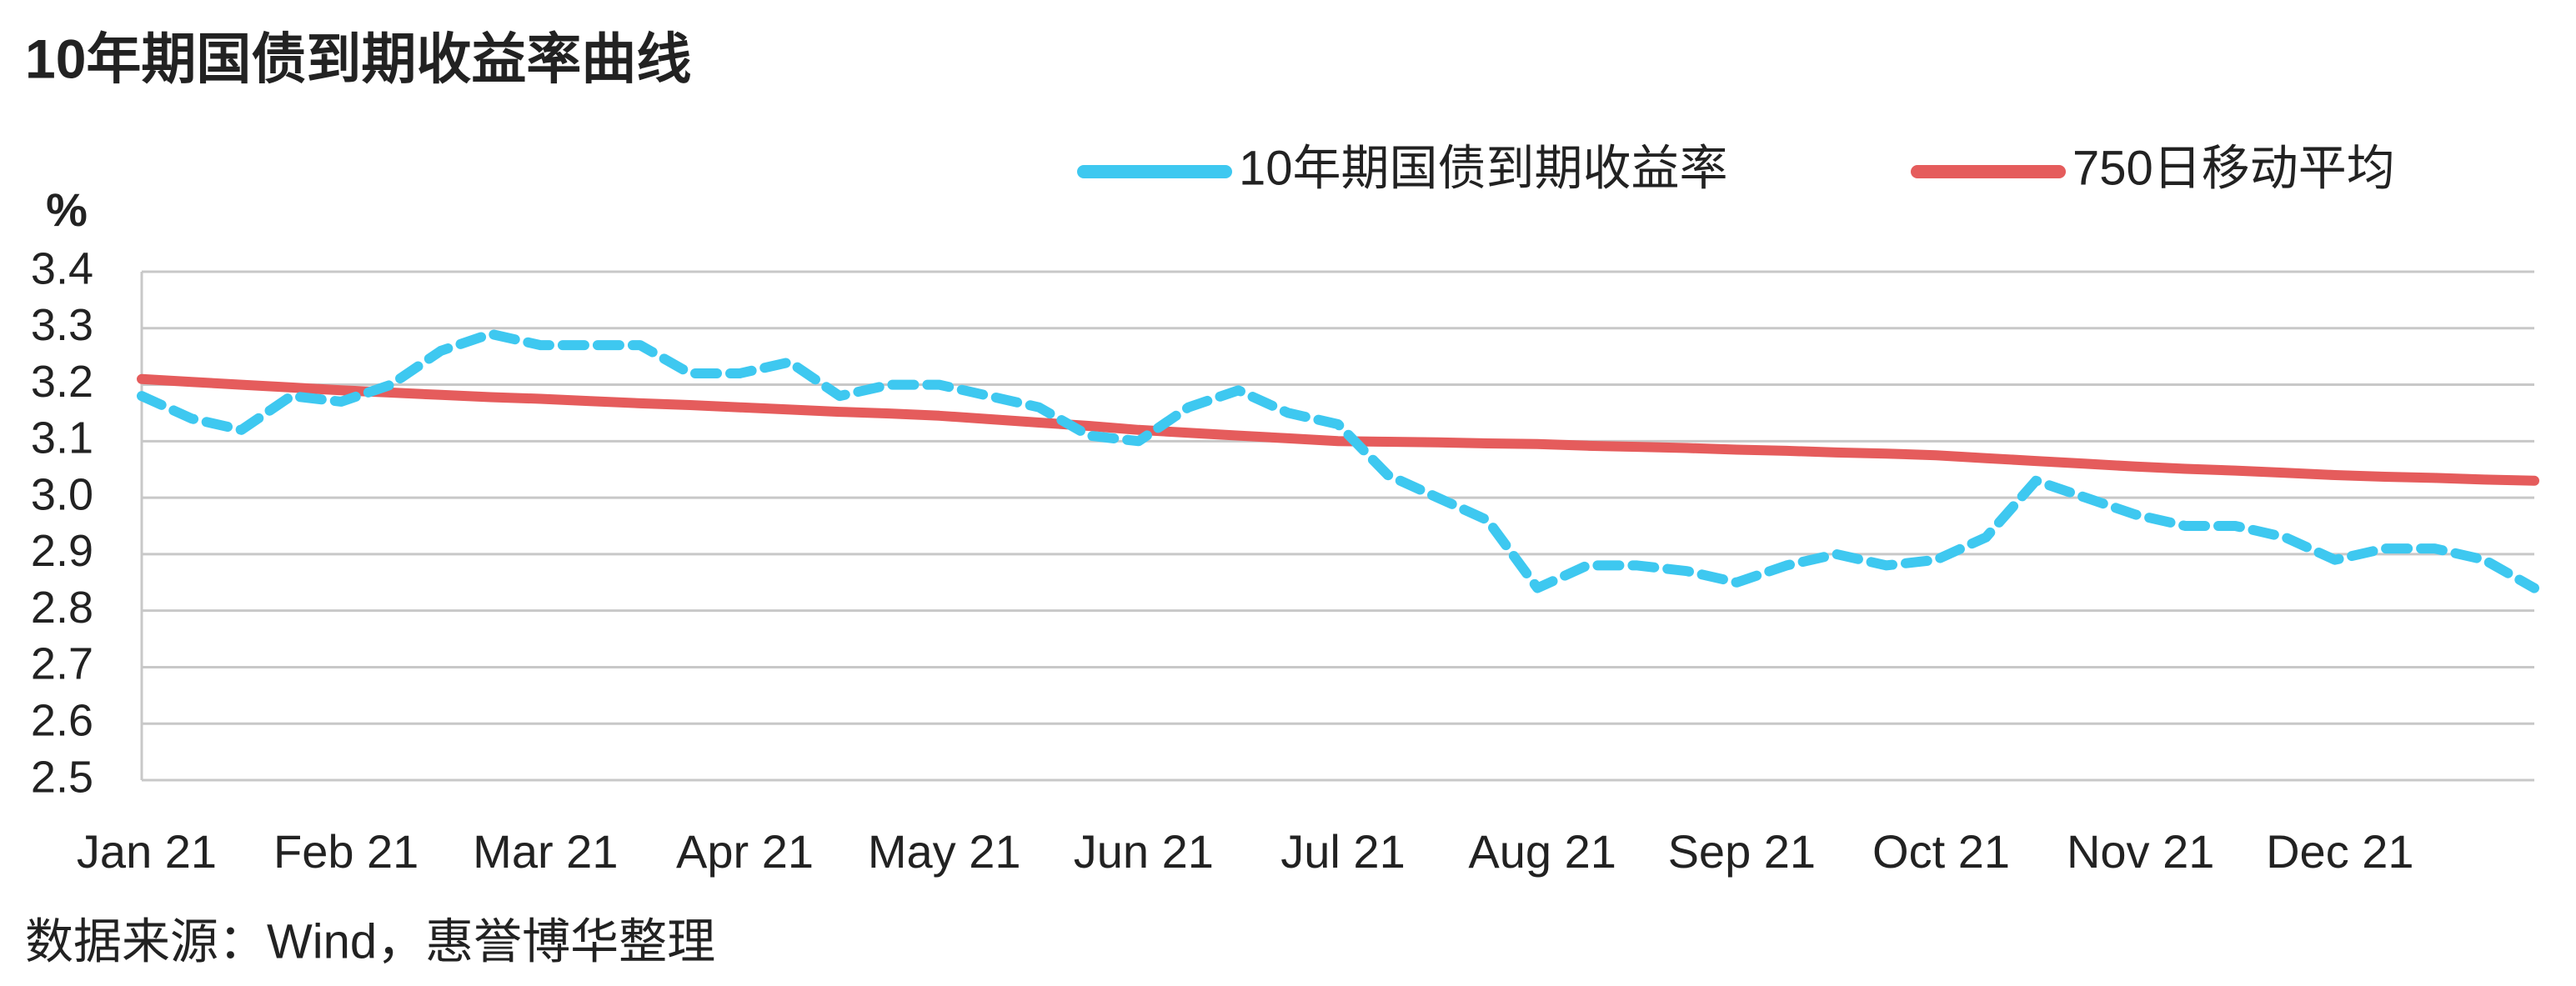 The width and height of the screenshot is (2576, 986). Describe the element at coordinates (1338, 429) in the screenshot. I see `series-line` at that location.